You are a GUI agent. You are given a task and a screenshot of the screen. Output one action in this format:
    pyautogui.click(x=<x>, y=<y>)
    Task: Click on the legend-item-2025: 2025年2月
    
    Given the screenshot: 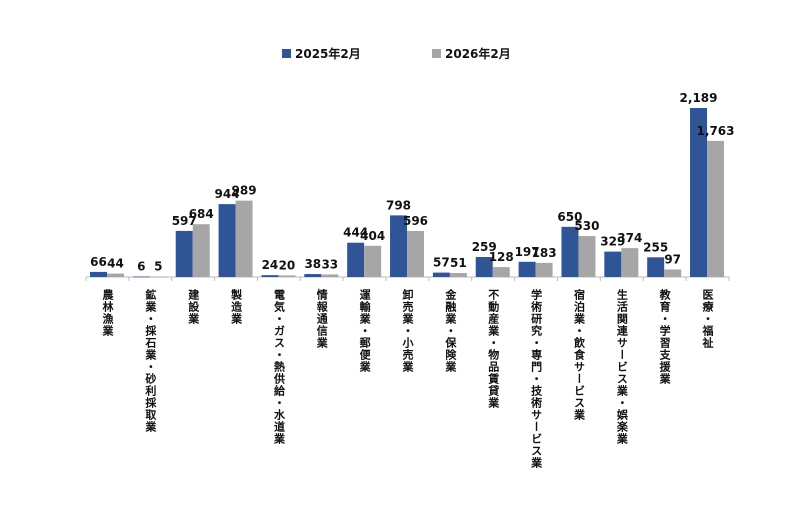 What is the action you would take?
    pyautogui.click(x=321, y=53)
    